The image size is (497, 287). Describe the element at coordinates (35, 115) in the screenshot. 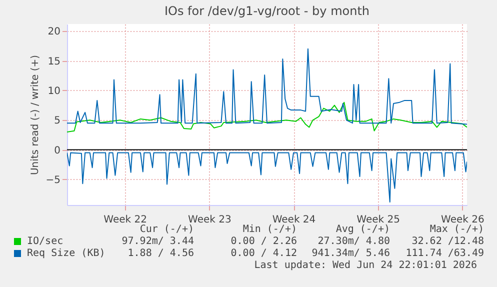

I see `y-axis-title: Units read (-) / write (+)` at that location.